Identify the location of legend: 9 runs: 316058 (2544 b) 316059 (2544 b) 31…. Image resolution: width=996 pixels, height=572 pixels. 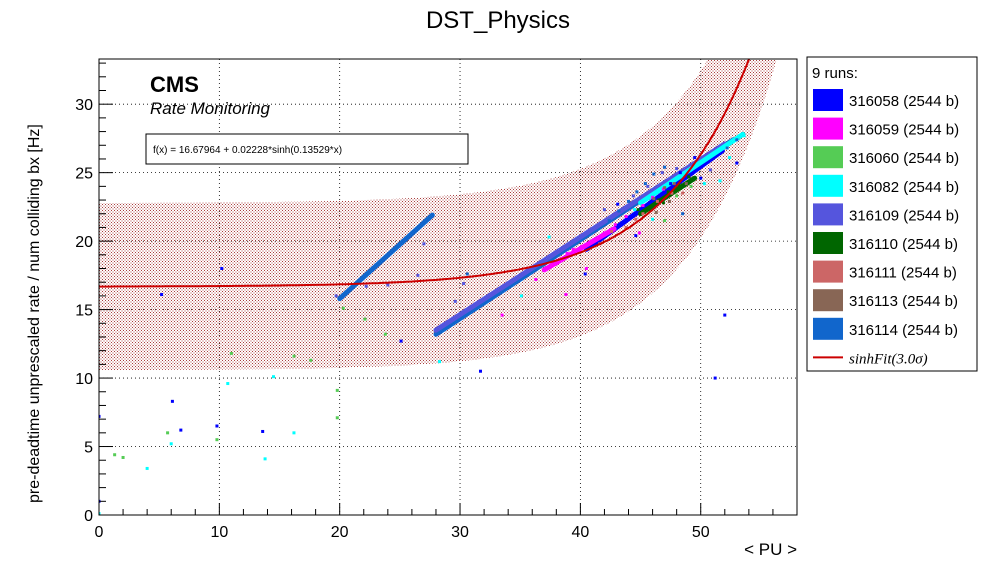
(892, 214).